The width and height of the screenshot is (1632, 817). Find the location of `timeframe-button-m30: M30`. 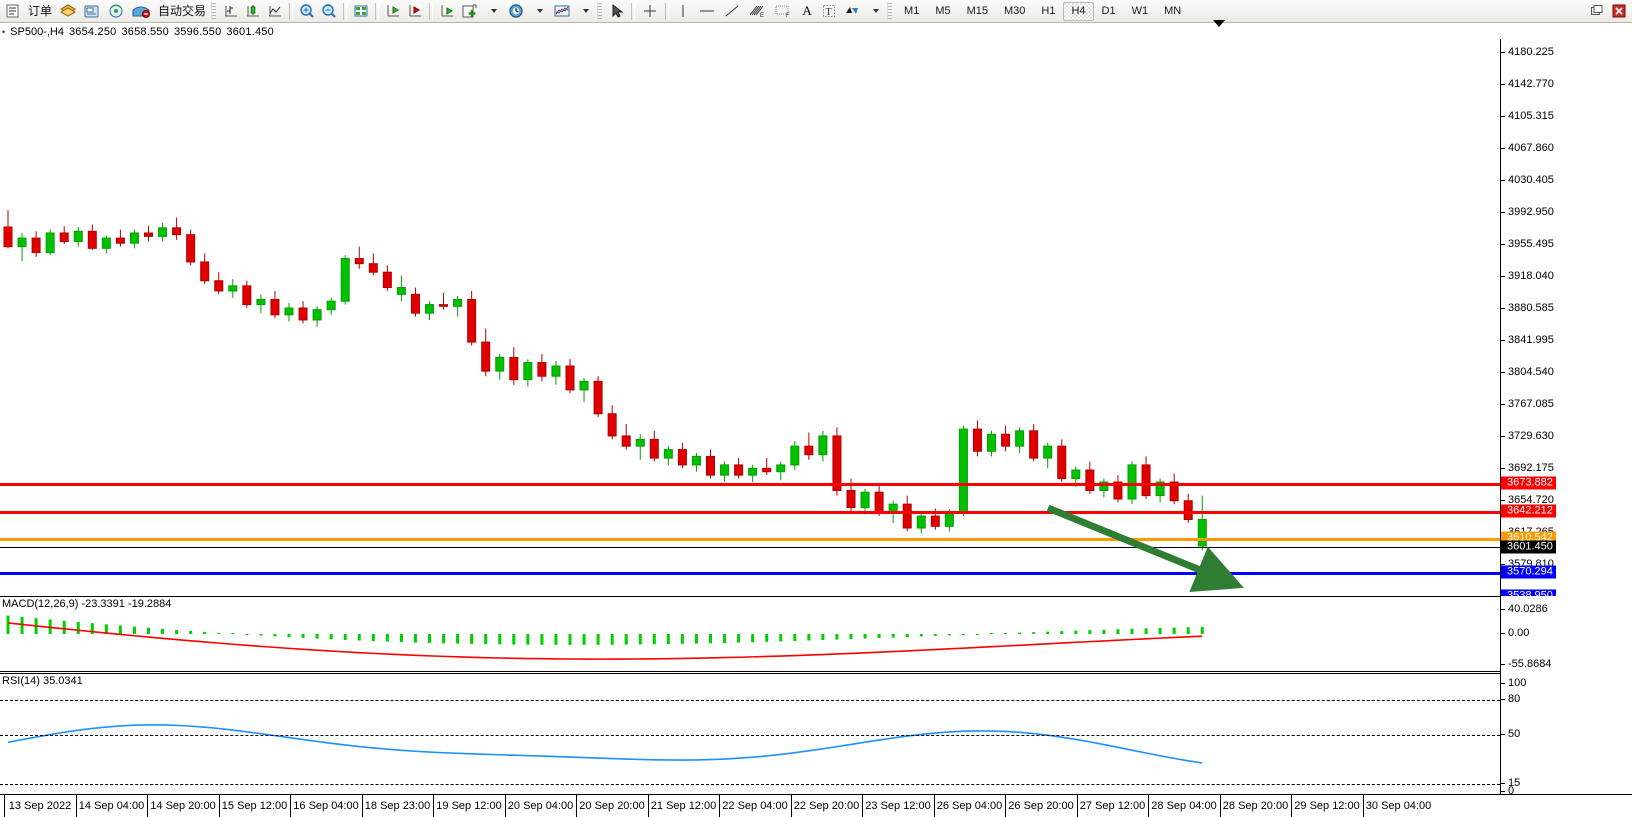

timeframe-button-m30: M30 is located at coordinates (1015, 11).